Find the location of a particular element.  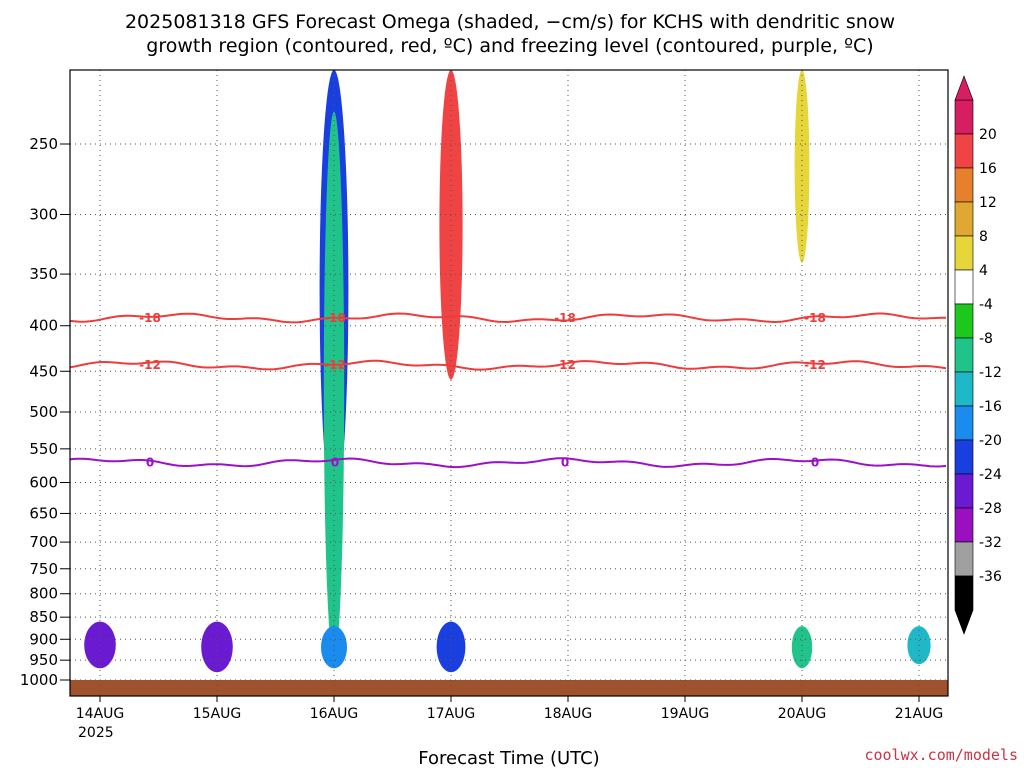

x-year-label: 2025 is located at coordinates (96, 733).